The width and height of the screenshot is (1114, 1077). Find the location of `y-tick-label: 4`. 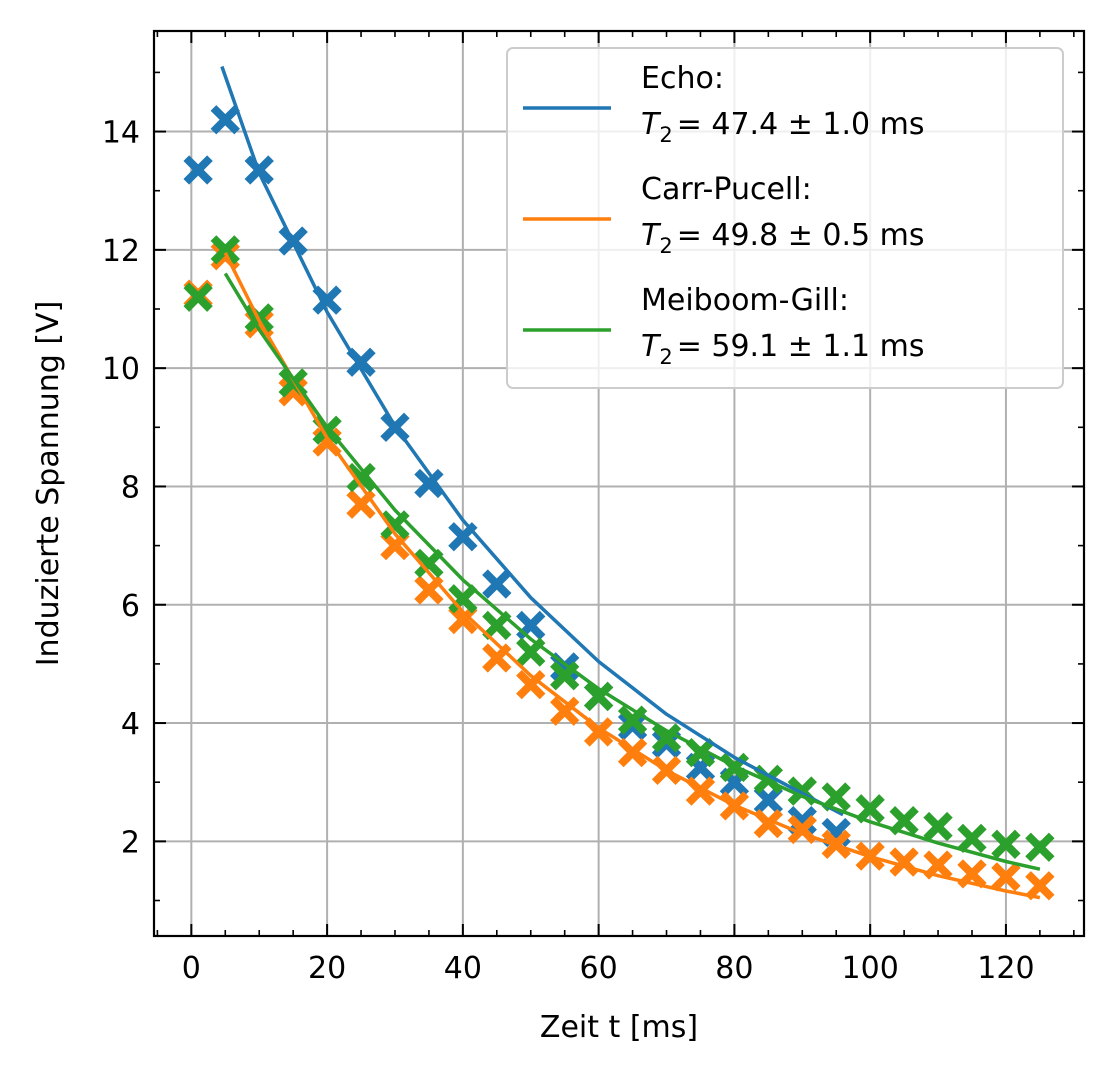

y-tick-label: 4 is located at coordinates (130, 724).